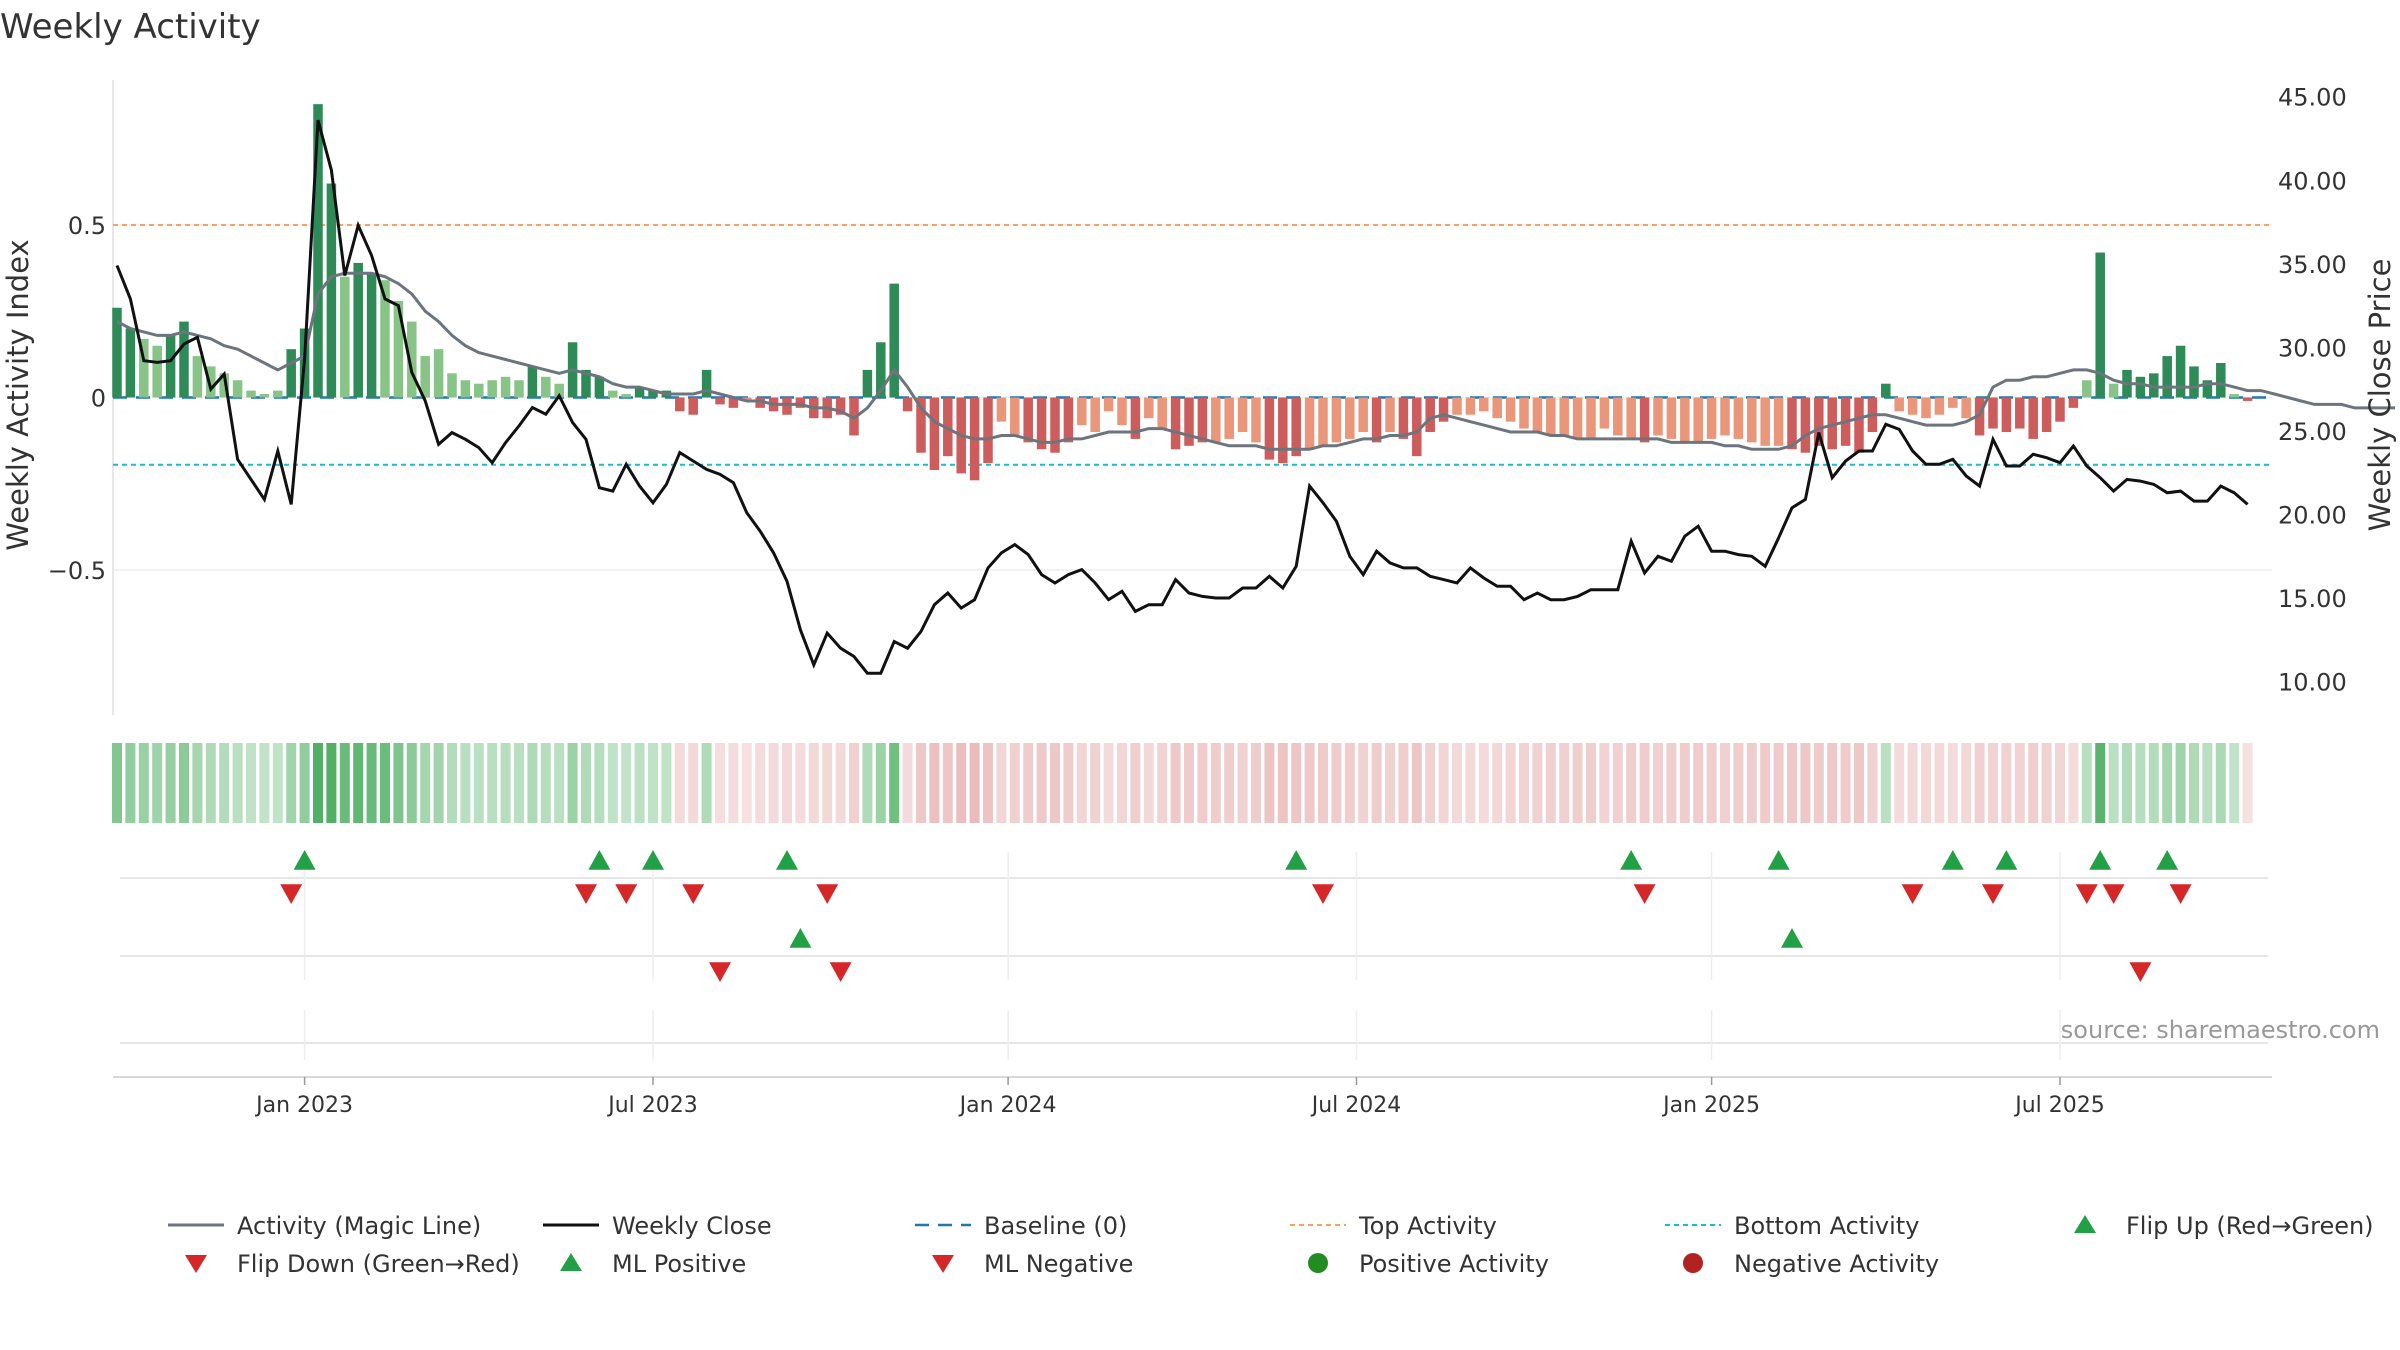 The height and width of the screenshot is (1350, 2400). Describe the element at coordinates (692, 1226) in the screenshot. I see `legend-label: Weekly Close` at that location.